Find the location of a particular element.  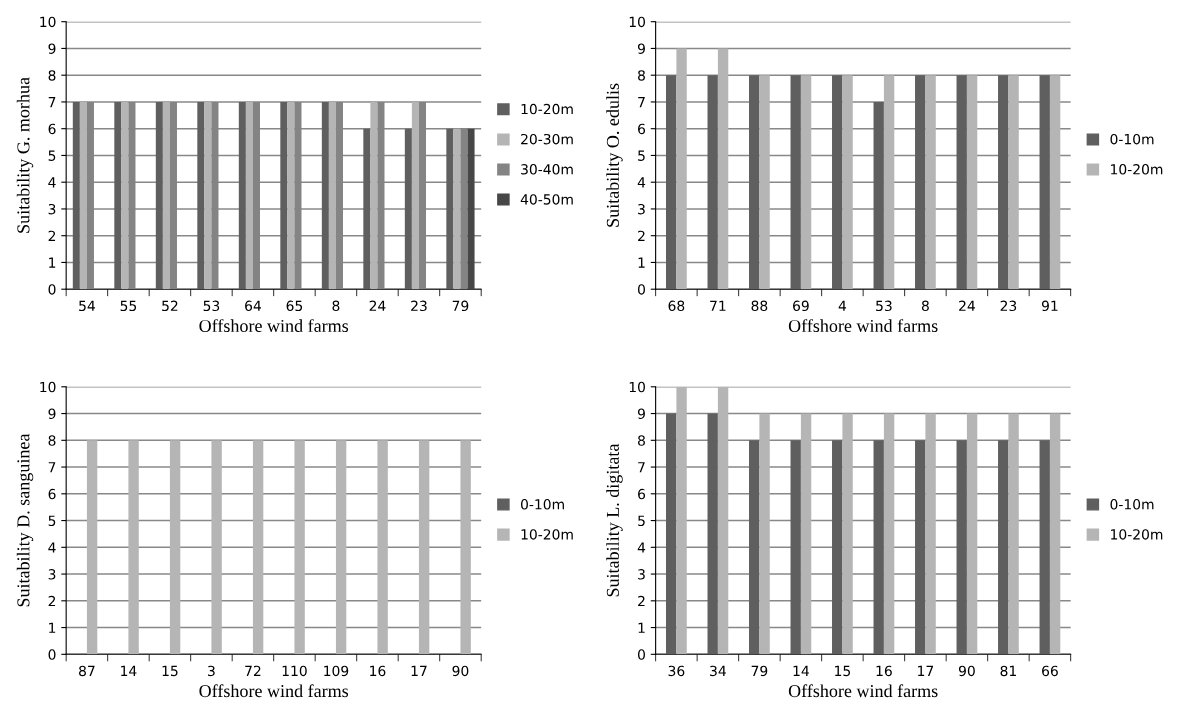

x-tick-label: 81 is located at coordinates (1008, 671).